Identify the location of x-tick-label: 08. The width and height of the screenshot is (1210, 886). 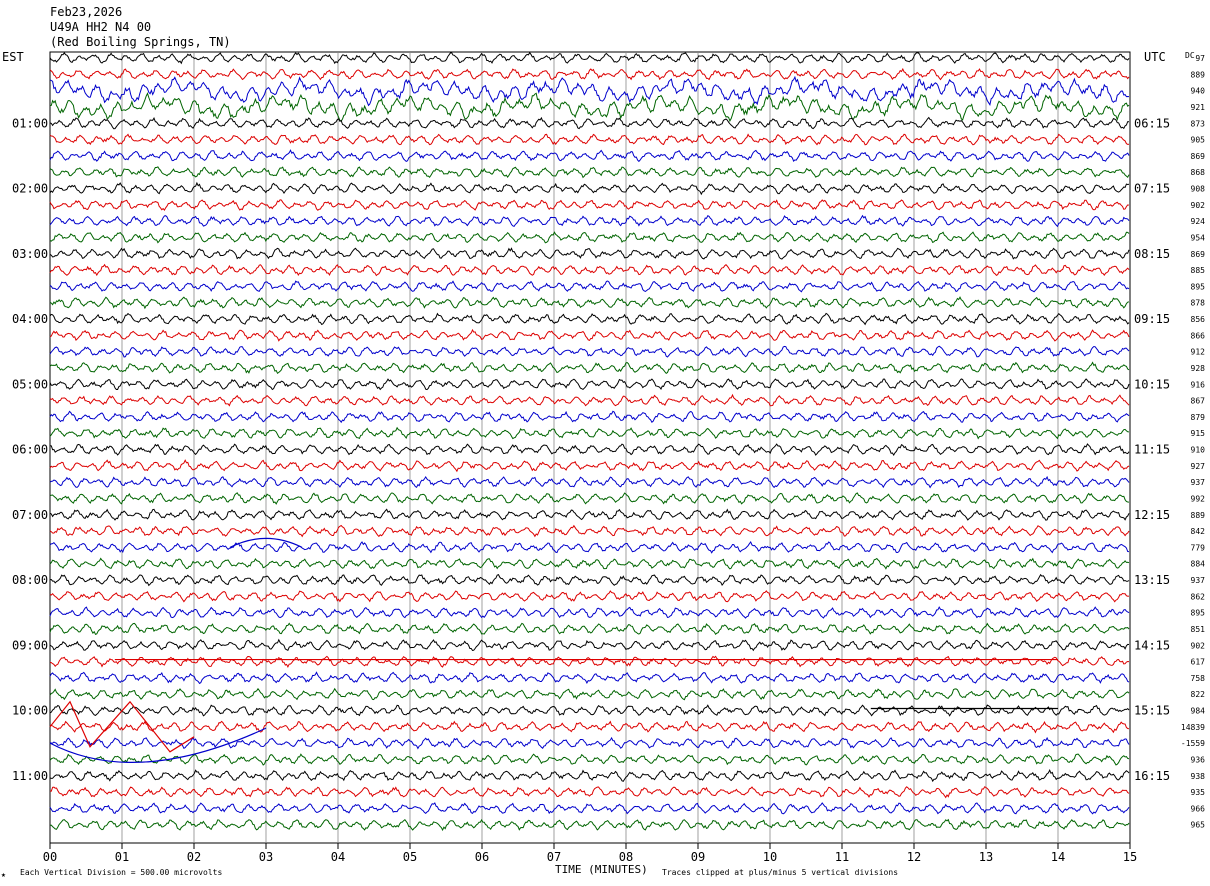
(626, 857).